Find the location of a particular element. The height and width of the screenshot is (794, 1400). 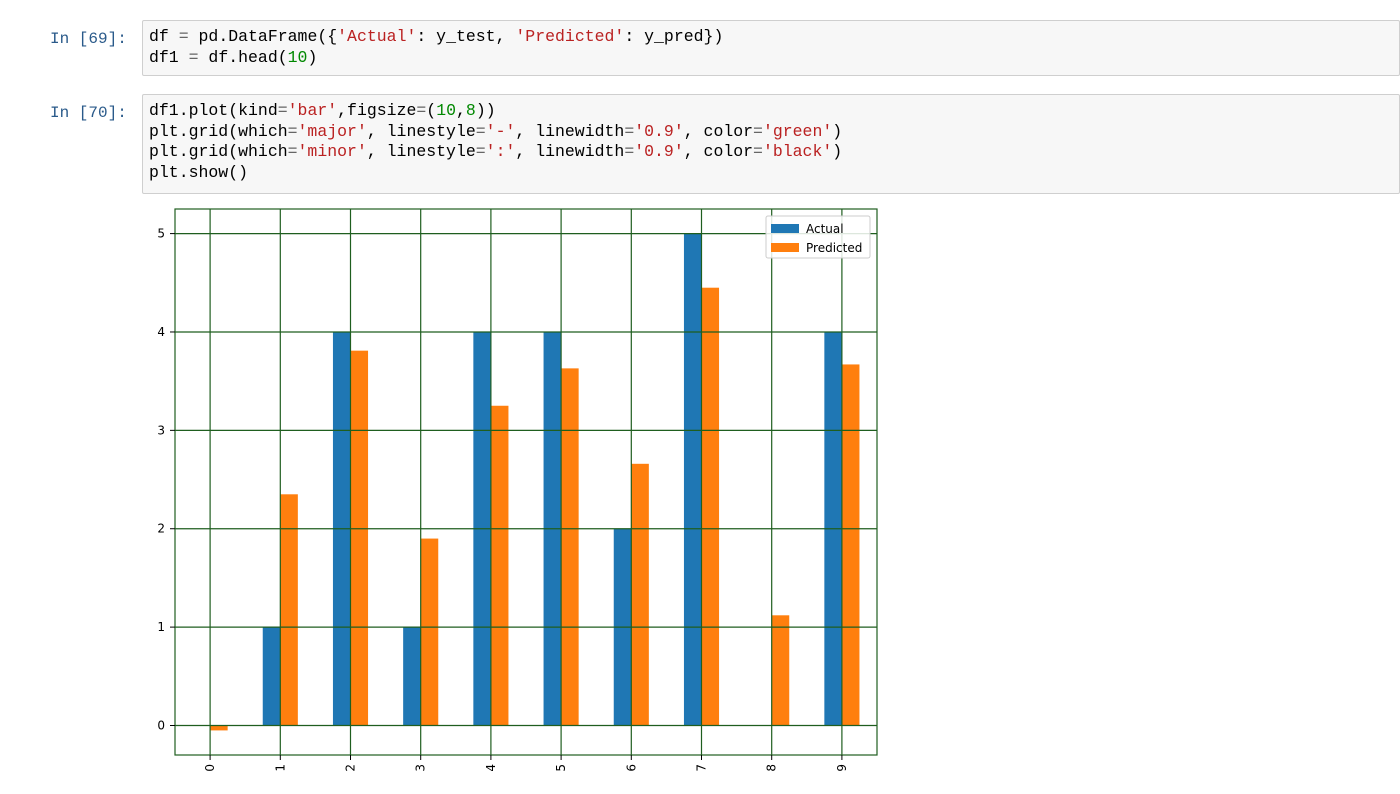

legend-label-actual: Actual is located at coordinates (825, 229).